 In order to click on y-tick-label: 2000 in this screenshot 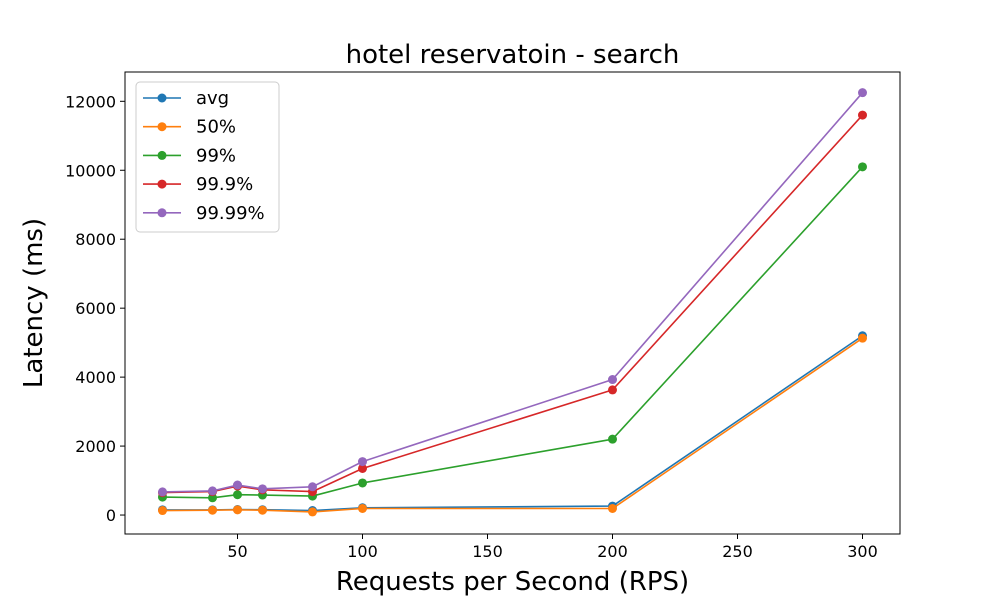, I will do `click(95, 446)`.